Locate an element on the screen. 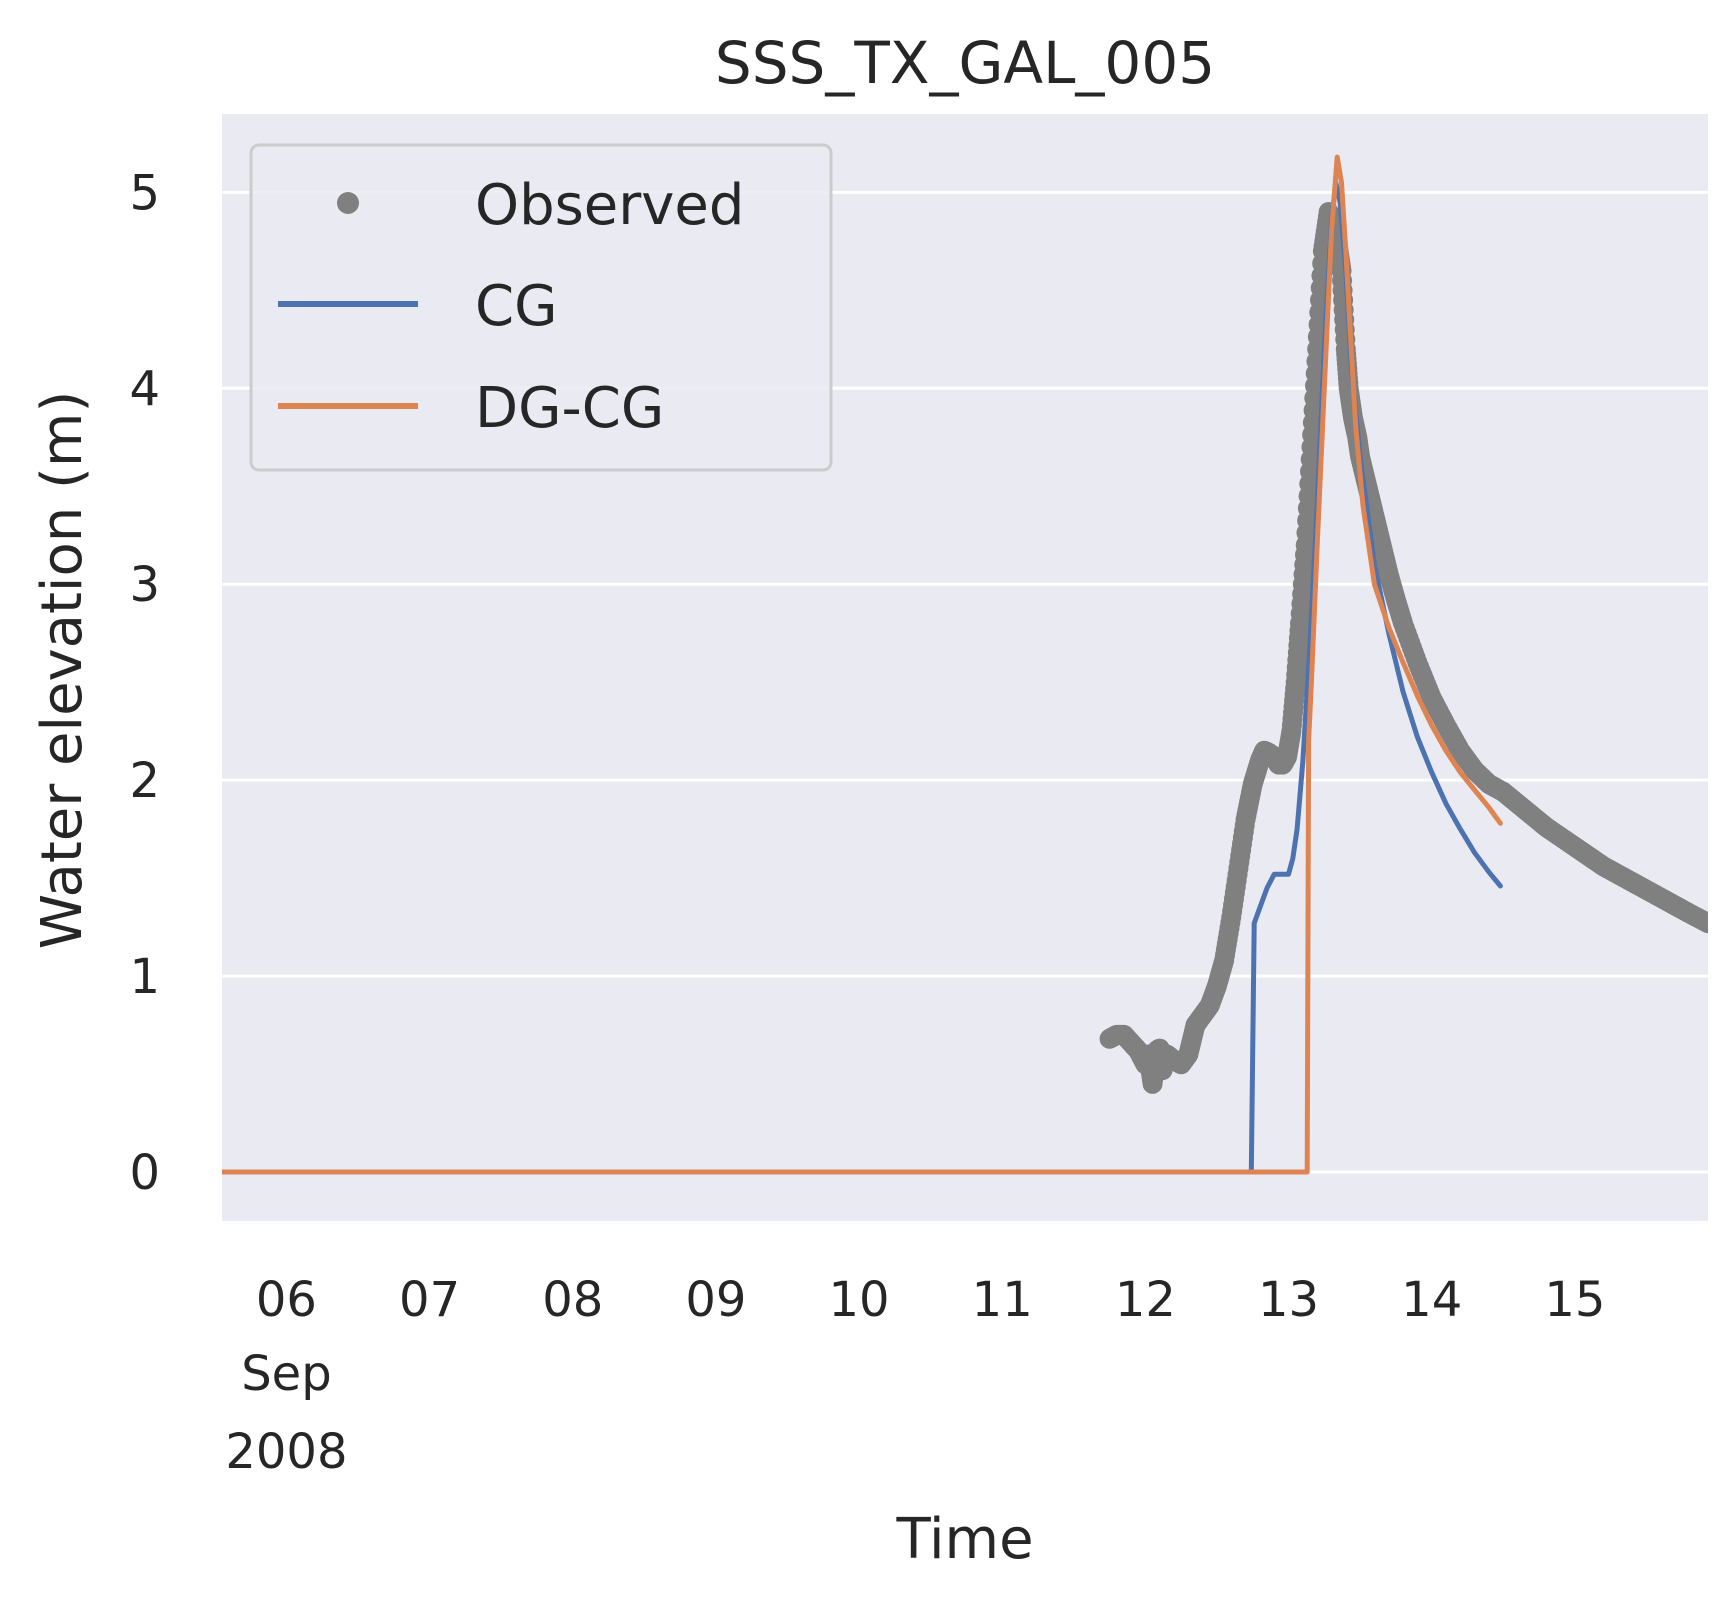 The width and height of the screenshot is (1733, 1600). y-tick-label: 4 is located at coordinates (144, 389).